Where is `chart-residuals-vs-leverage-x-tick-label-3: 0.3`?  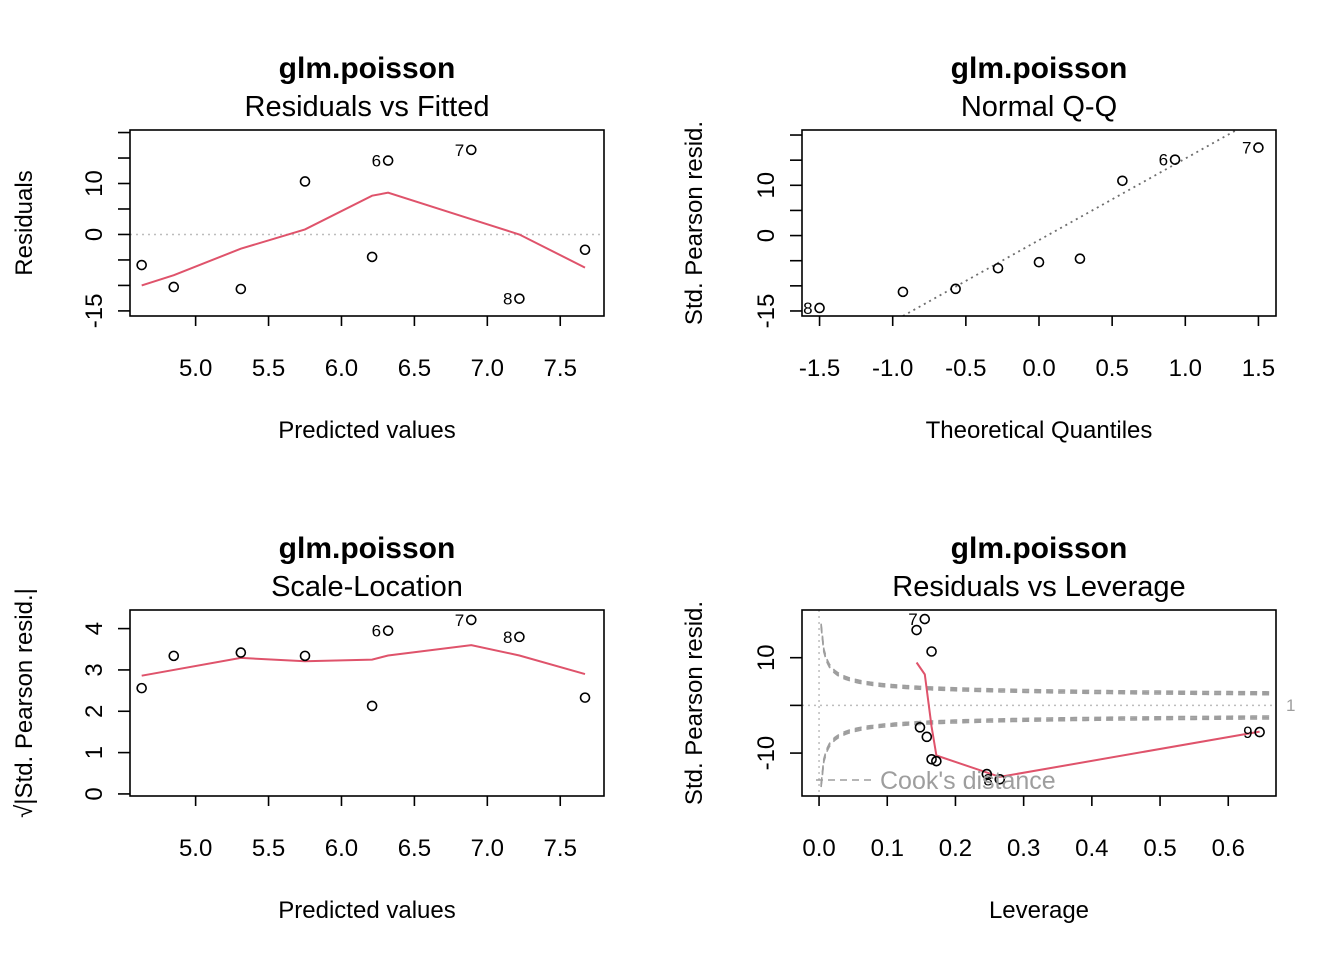
chart-residuals-vs-leverage-x-tick-label-3: 0.3 is located at coordinates (1023, 848).